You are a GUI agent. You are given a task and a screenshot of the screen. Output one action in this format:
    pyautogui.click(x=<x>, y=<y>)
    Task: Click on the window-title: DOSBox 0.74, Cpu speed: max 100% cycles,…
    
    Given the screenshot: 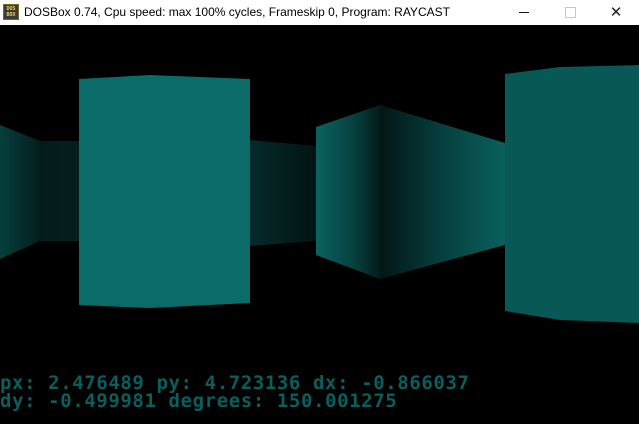 What is the action you would take?
    pyautogui.click(x=237, y=12)
    